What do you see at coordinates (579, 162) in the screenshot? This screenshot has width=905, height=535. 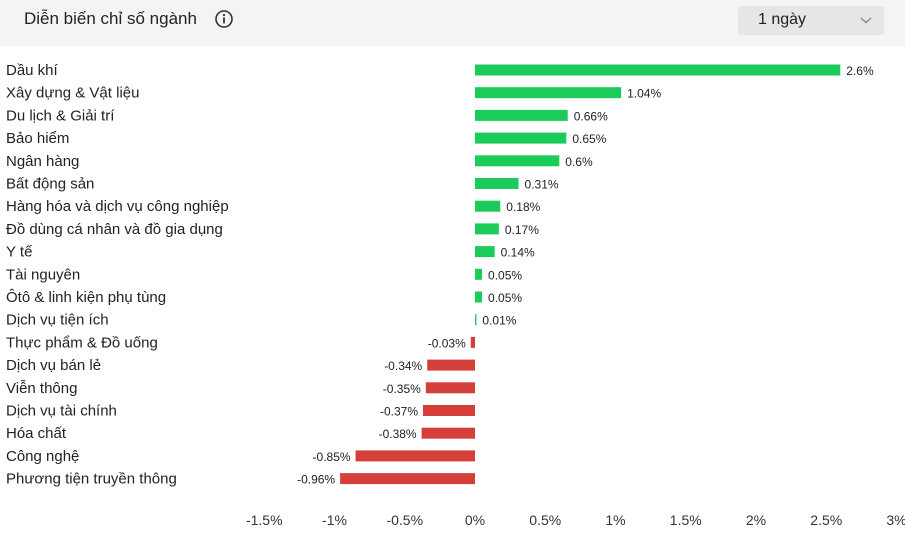 I see `value-label: 0.6%` at bounding box center [579, 162].